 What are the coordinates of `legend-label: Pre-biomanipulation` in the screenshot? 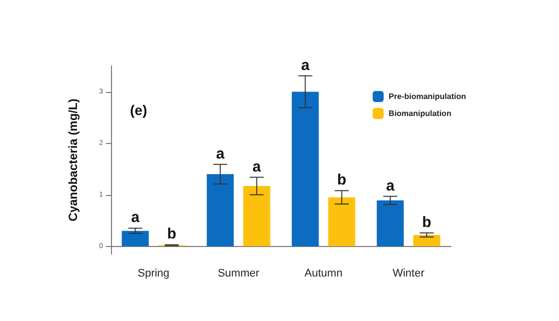 It's located at (427, 96).